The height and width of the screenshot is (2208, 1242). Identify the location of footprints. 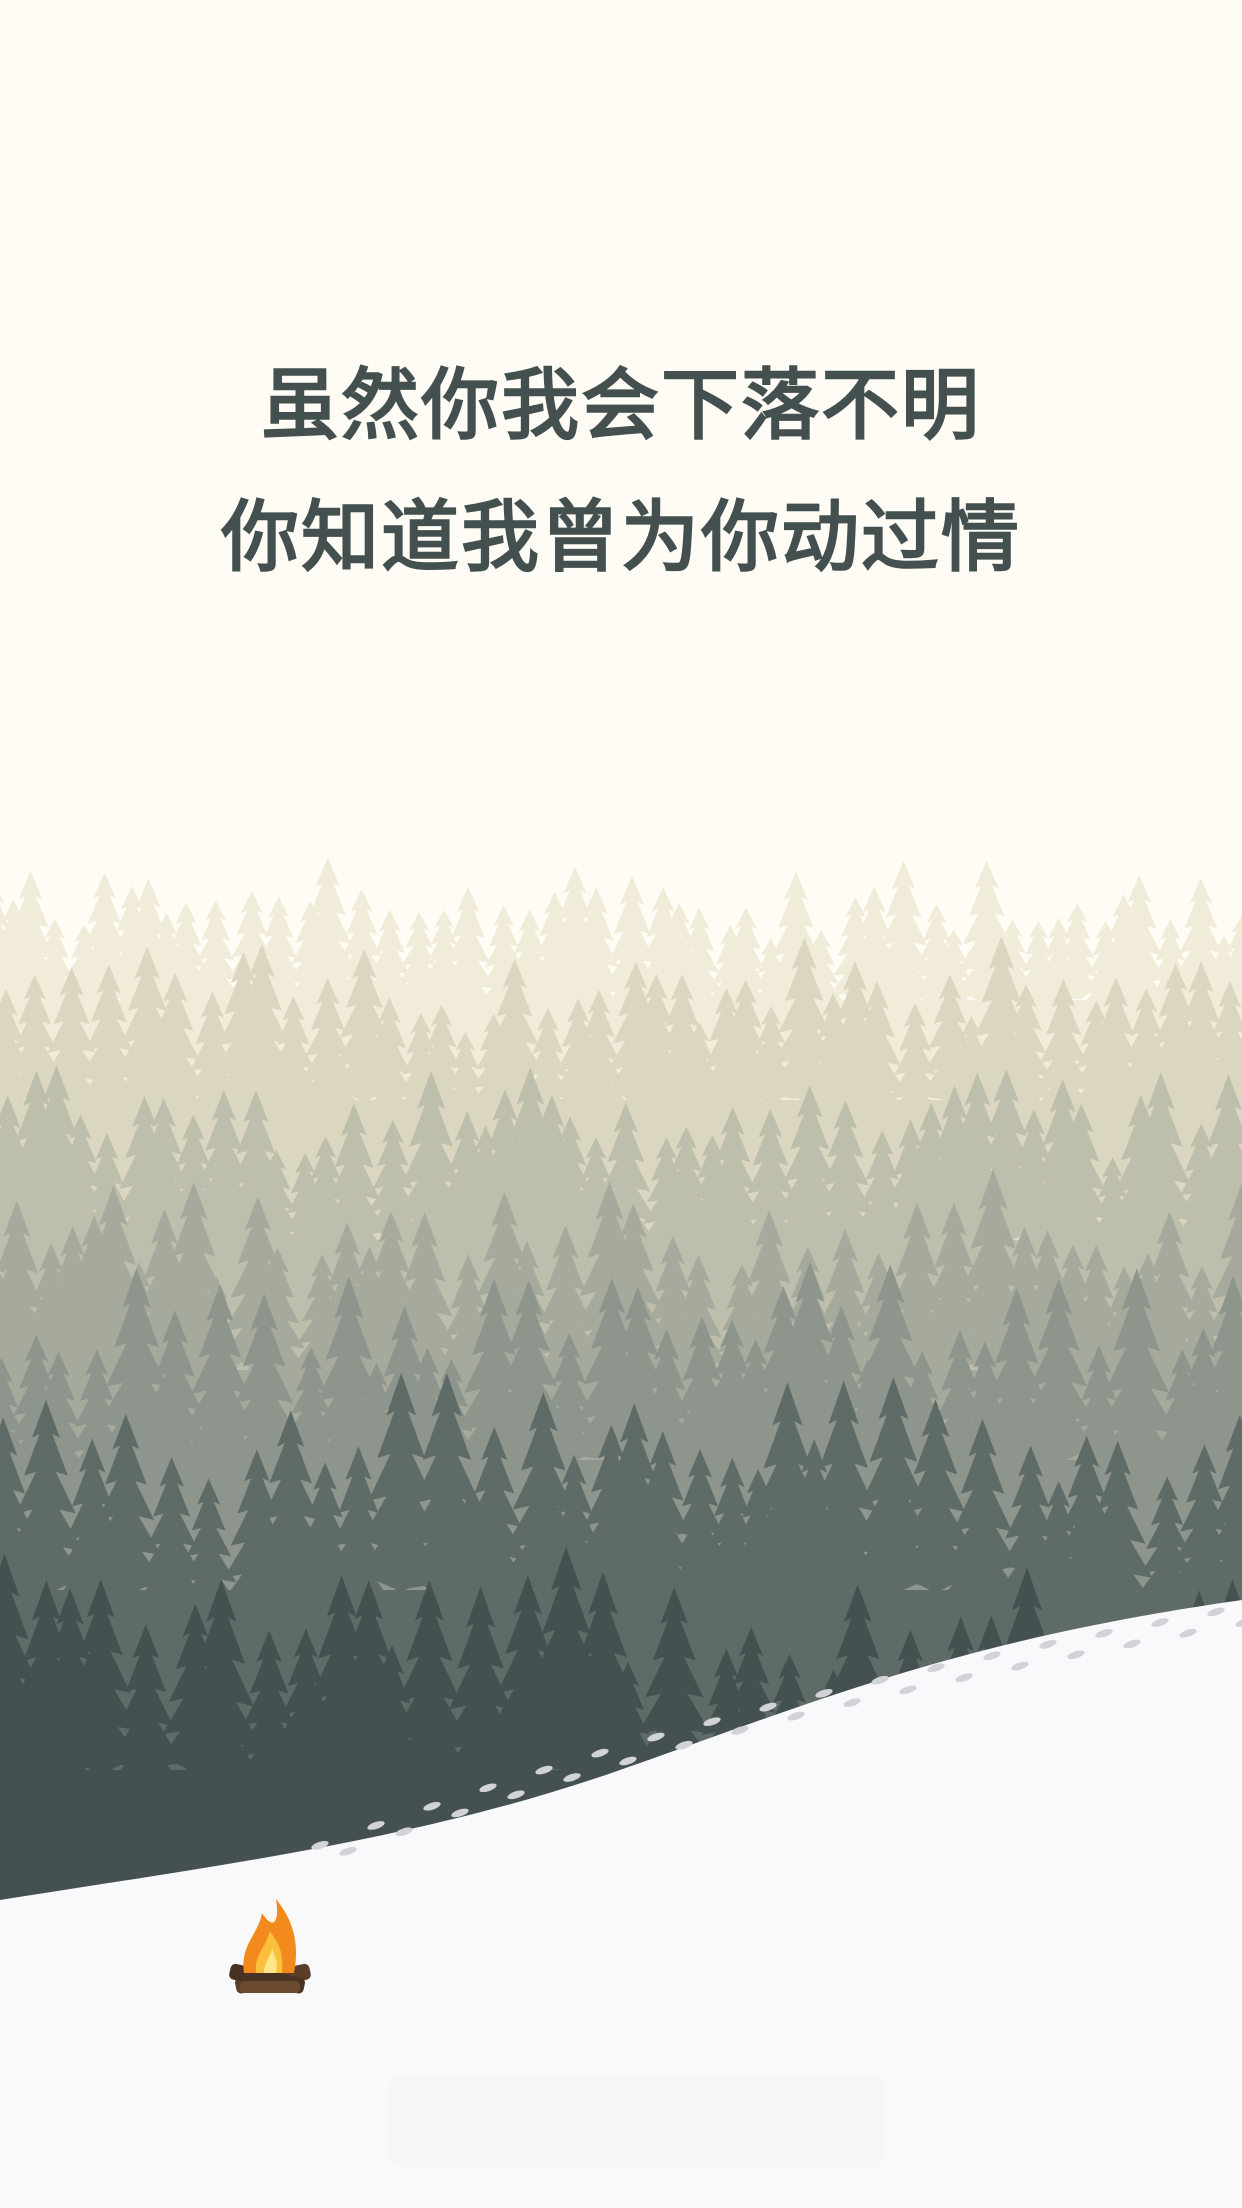
(776, 1731).